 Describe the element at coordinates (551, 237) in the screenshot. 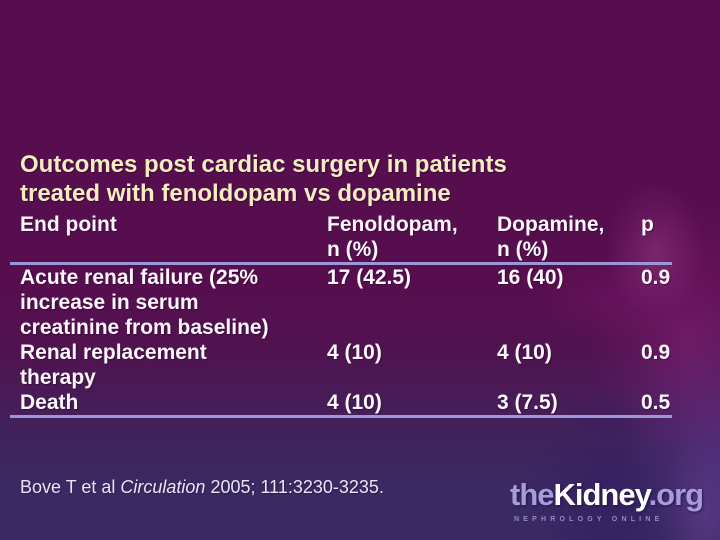

I see `header-dopamine: Dopamine, n (%)` at that location.